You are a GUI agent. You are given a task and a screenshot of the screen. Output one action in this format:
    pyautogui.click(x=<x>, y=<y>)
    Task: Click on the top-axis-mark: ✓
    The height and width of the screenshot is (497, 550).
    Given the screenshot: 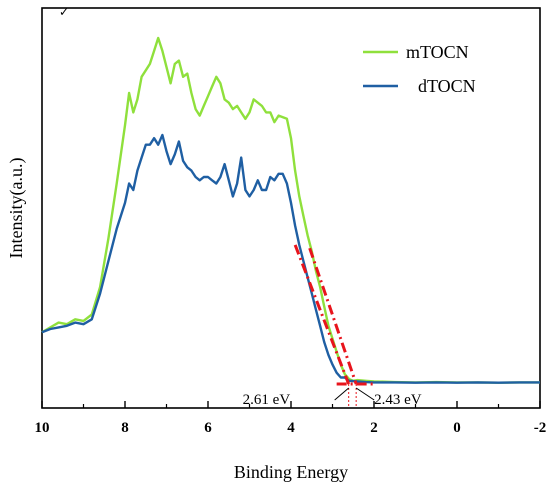 What is the action you would take?
    pyautogui.click(x=64, y=12)
    